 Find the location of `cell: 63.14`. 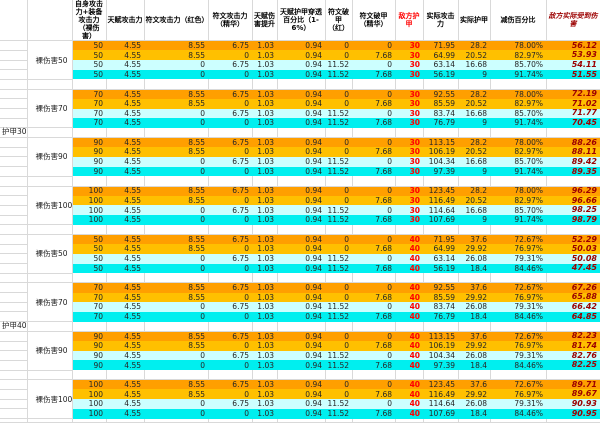

cell: 63.14 is located at coordinates (440, 65).